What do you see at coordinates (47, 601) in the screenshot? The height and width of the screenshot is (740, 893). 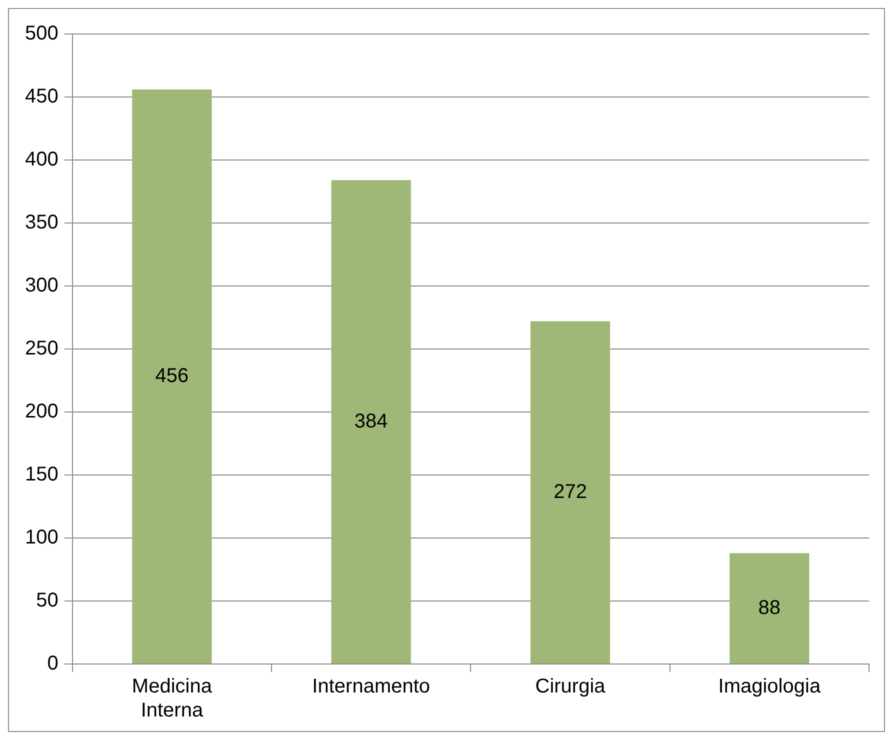 I see `y-tick-label: 50` at bounding box center [47, 601].